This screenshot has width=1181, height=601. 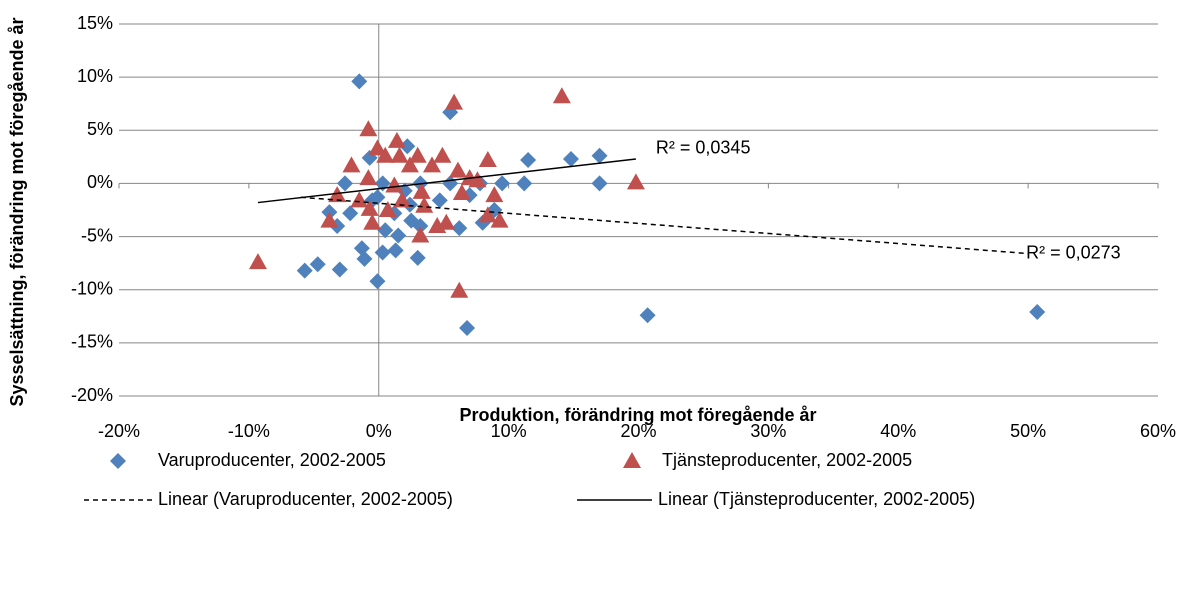 I want to click on legend-label: Linear (Varuproducenter, 2002-2005), so click(x=305, y=499).